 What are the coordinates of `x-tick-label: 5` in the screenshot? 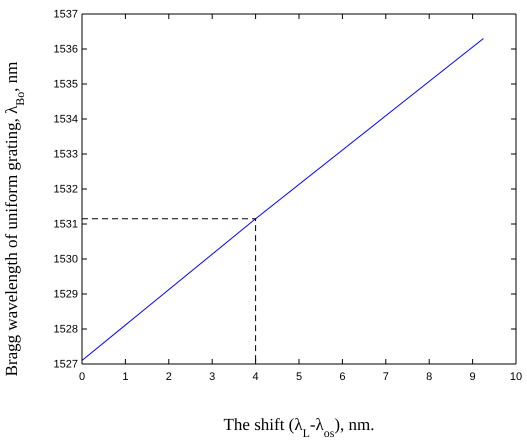 It's located at (299, 376).